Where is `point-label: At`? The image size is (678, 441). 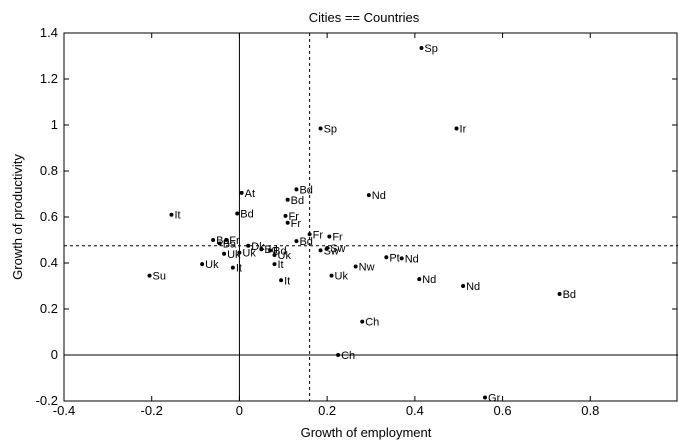 point-label: At is located at coordinates (250, 194).